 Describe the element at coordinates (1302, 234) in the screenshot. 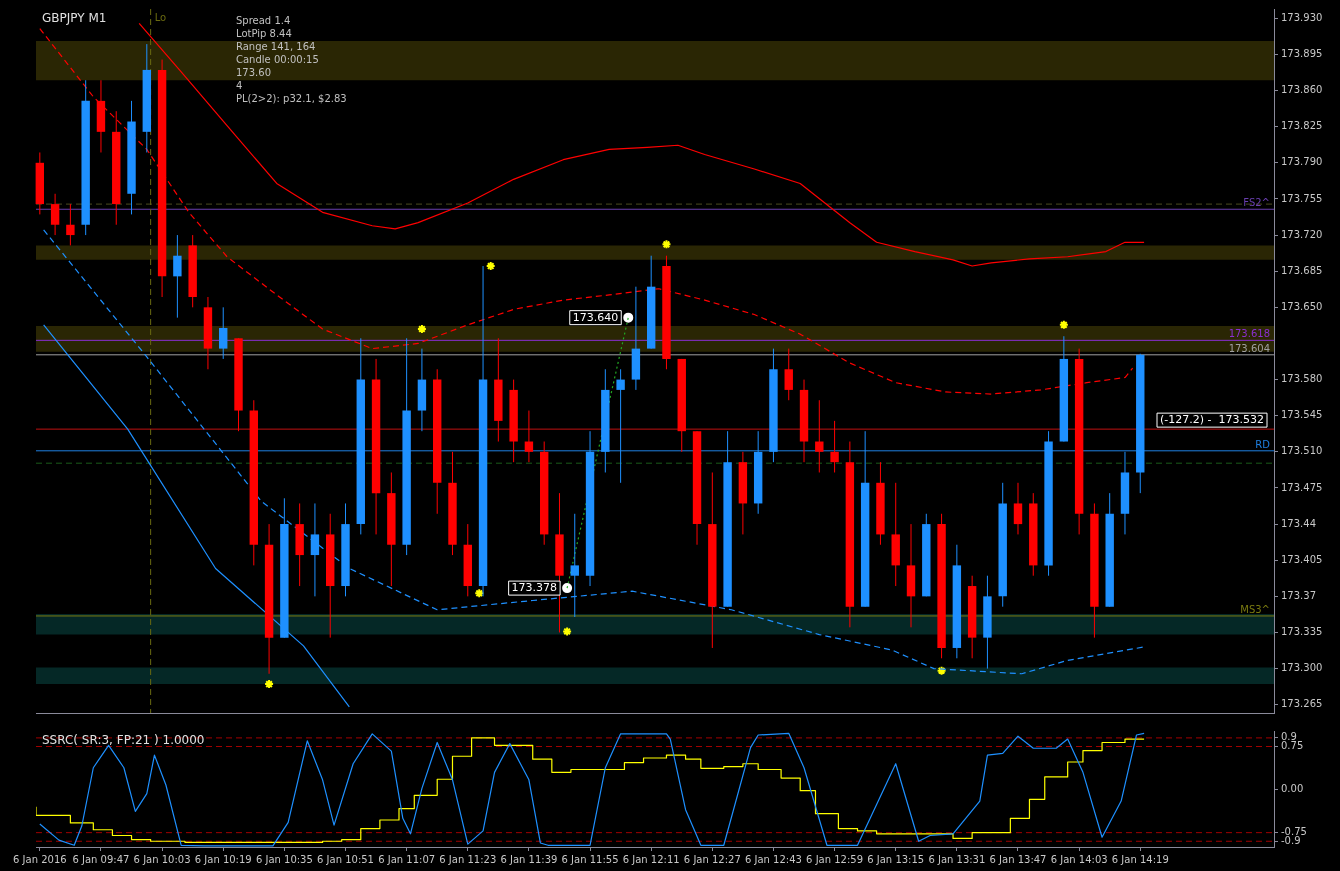

I see `y-tick-label: 173.720` at that location.